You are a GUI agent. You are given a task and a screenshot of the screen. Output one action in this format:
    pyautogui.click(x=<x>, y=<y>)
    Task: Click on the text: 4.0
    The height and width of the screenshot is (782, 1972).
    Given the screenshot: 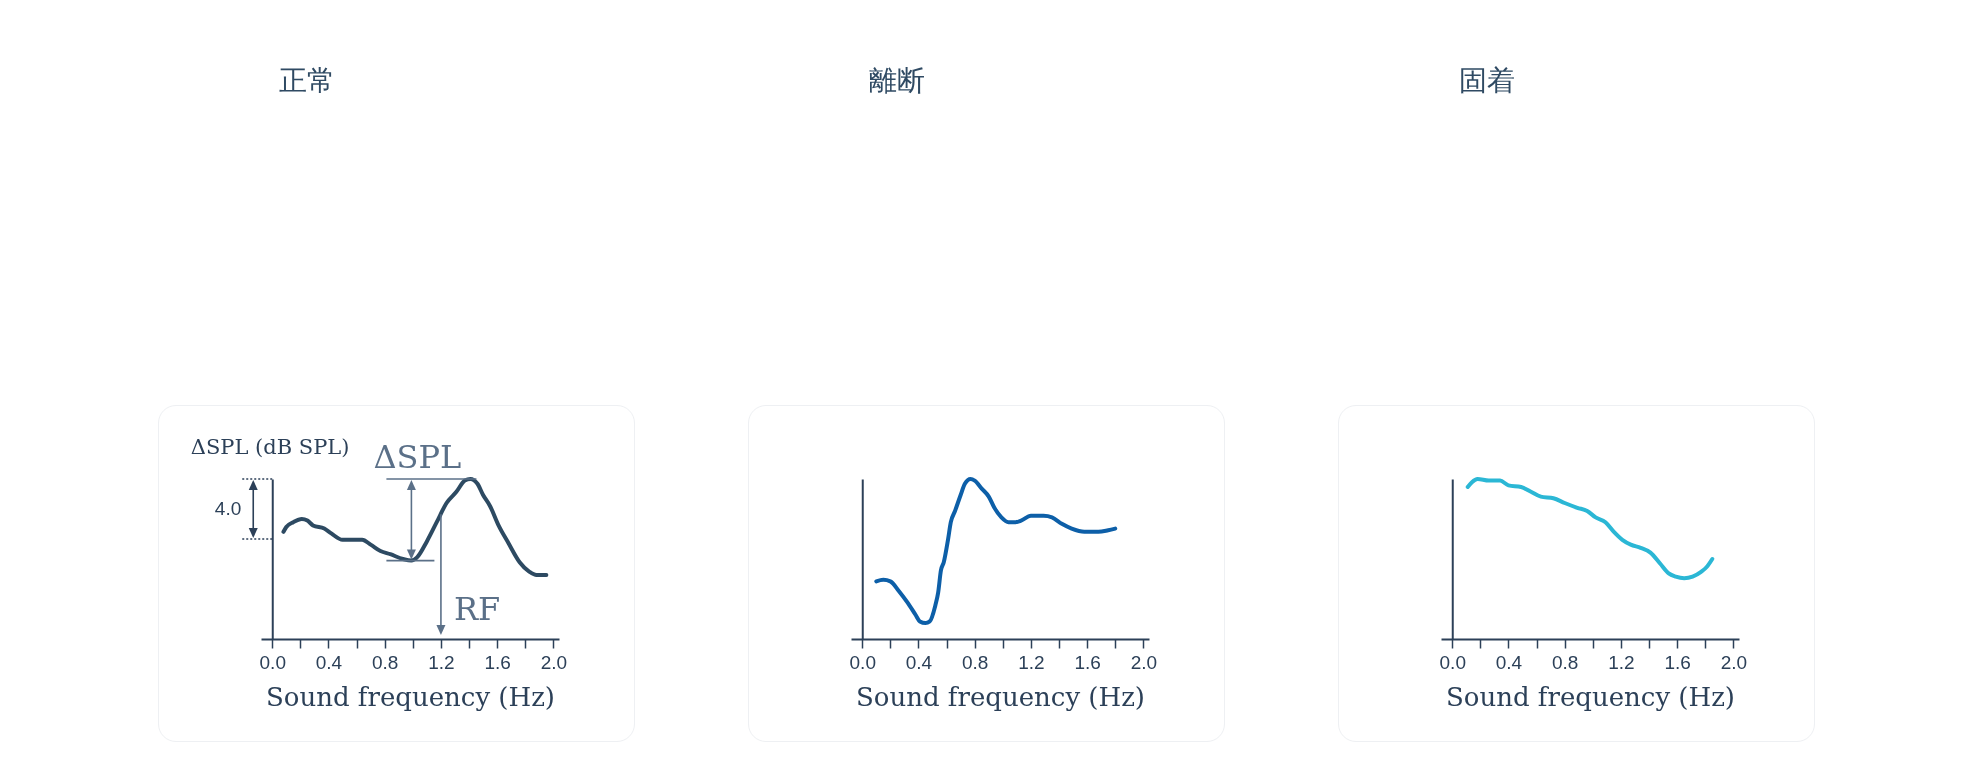 What is the action you would take?
    pyautogui.click(x=228, y=508)
    